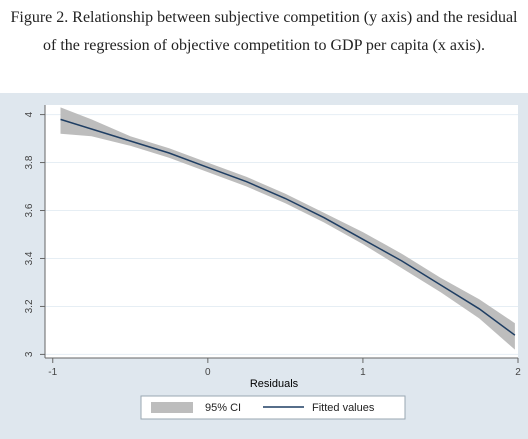 The width and height of the screenshot is (528, 439). Describe the element at coordinates (29, 306) in the screenshot. I see `y-tick-label: 3.2` at that location.